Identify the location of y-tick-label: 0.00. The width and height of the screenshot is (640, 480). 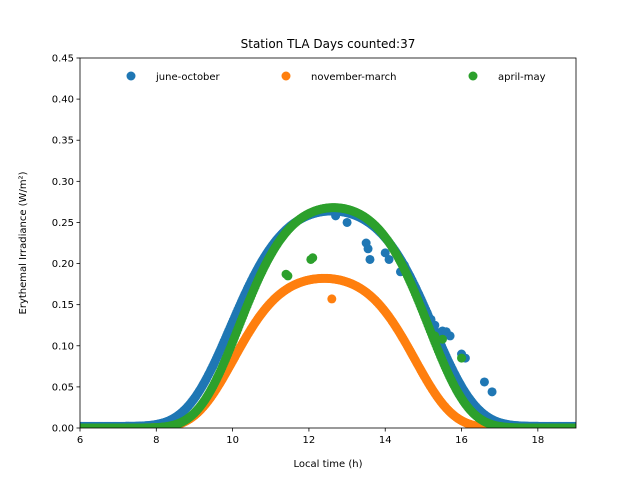
(63, 429).